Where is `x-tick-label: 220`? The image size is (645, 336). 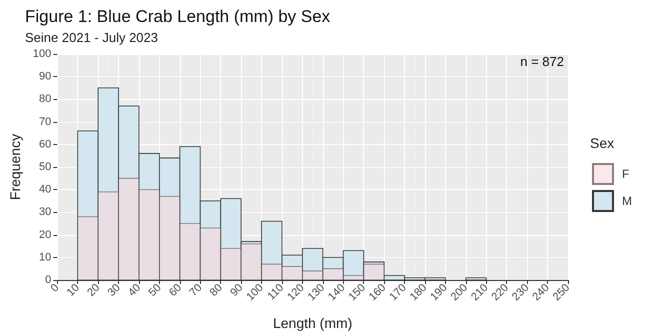
x-tick-label: 220 is located at coordinates (500, 293).